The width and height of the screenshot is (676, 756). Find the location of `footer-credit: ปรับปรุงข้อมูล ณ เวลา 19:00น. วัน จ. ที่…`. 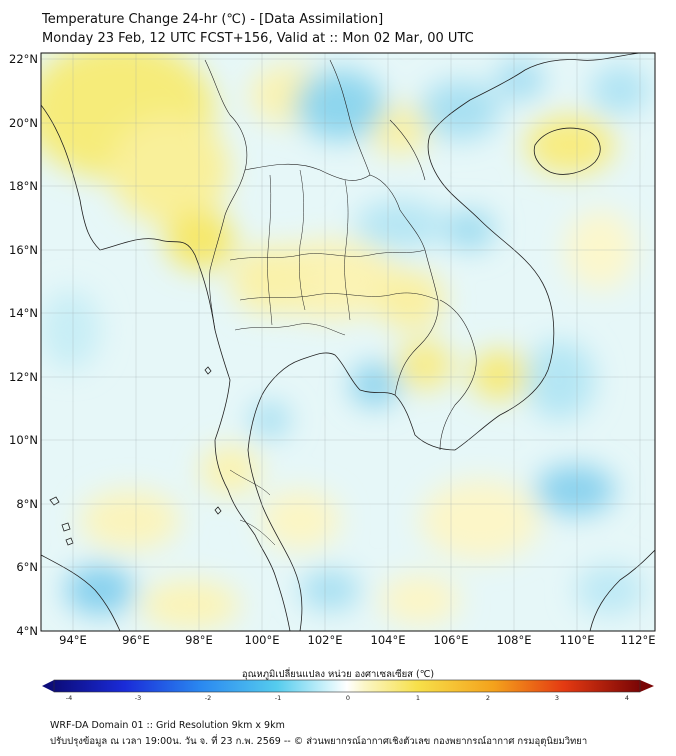

footer-credit: ปรับปรุงข้อมูล ณ เวลา 19:00น. วัน จ. ที่… is located at coordinates (319, 741).